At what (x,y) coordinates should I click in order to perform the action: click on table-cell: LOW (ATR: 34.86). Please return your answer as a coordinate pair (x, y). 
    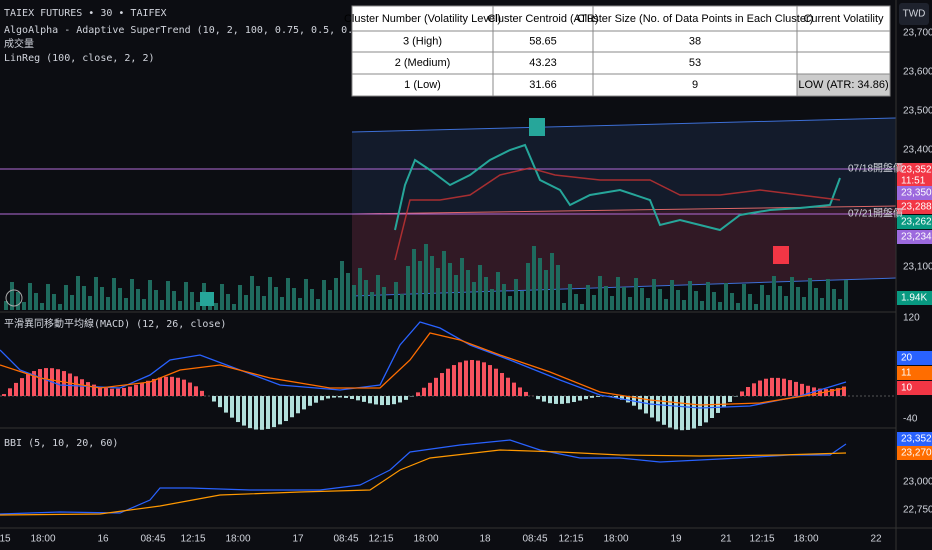
    Looking at the image, I should click on (843, 85).